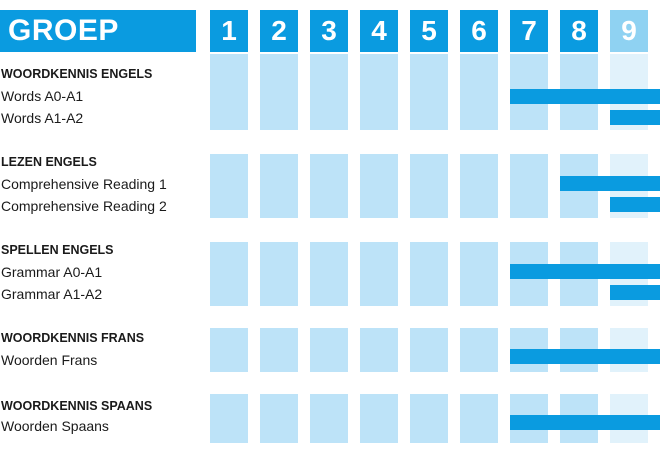  Describe the element at coordinates (42, 118) in the screenshot. I see `course-label: Words A1-A2` at that location.